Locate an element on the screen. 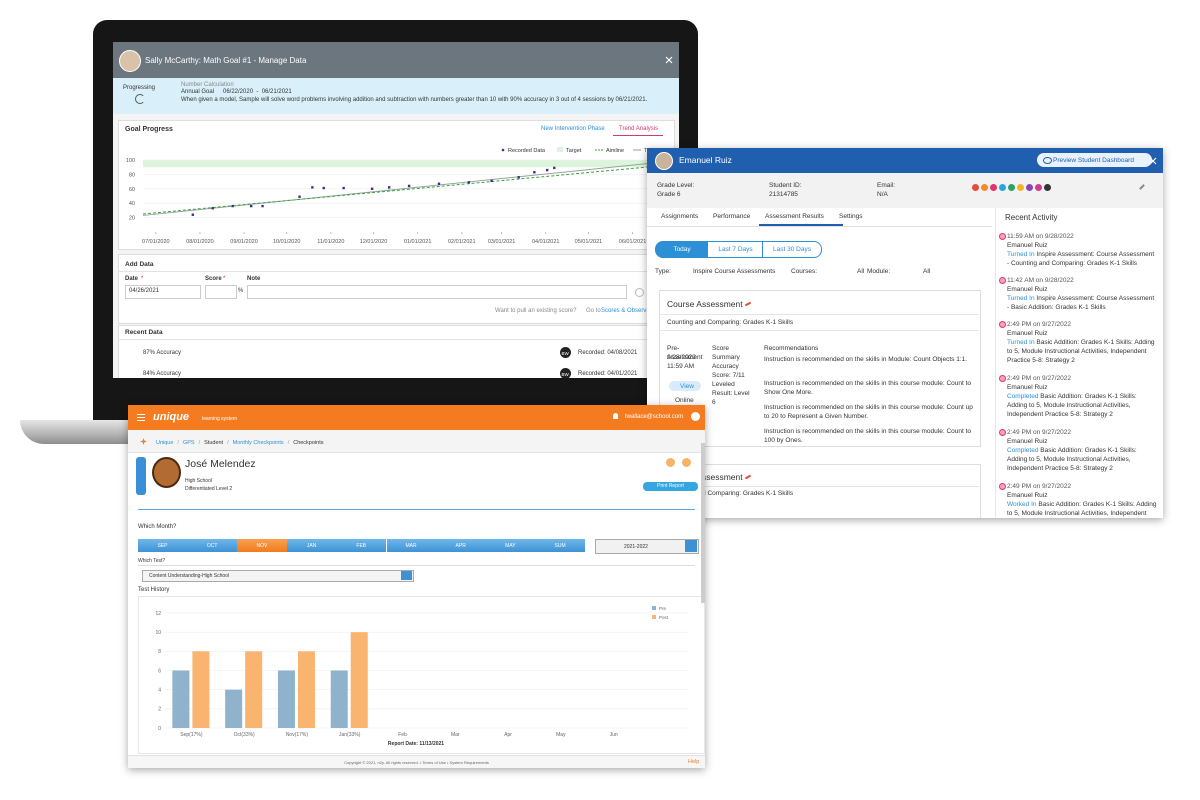  card-divider is located at coordinates (819, 486).